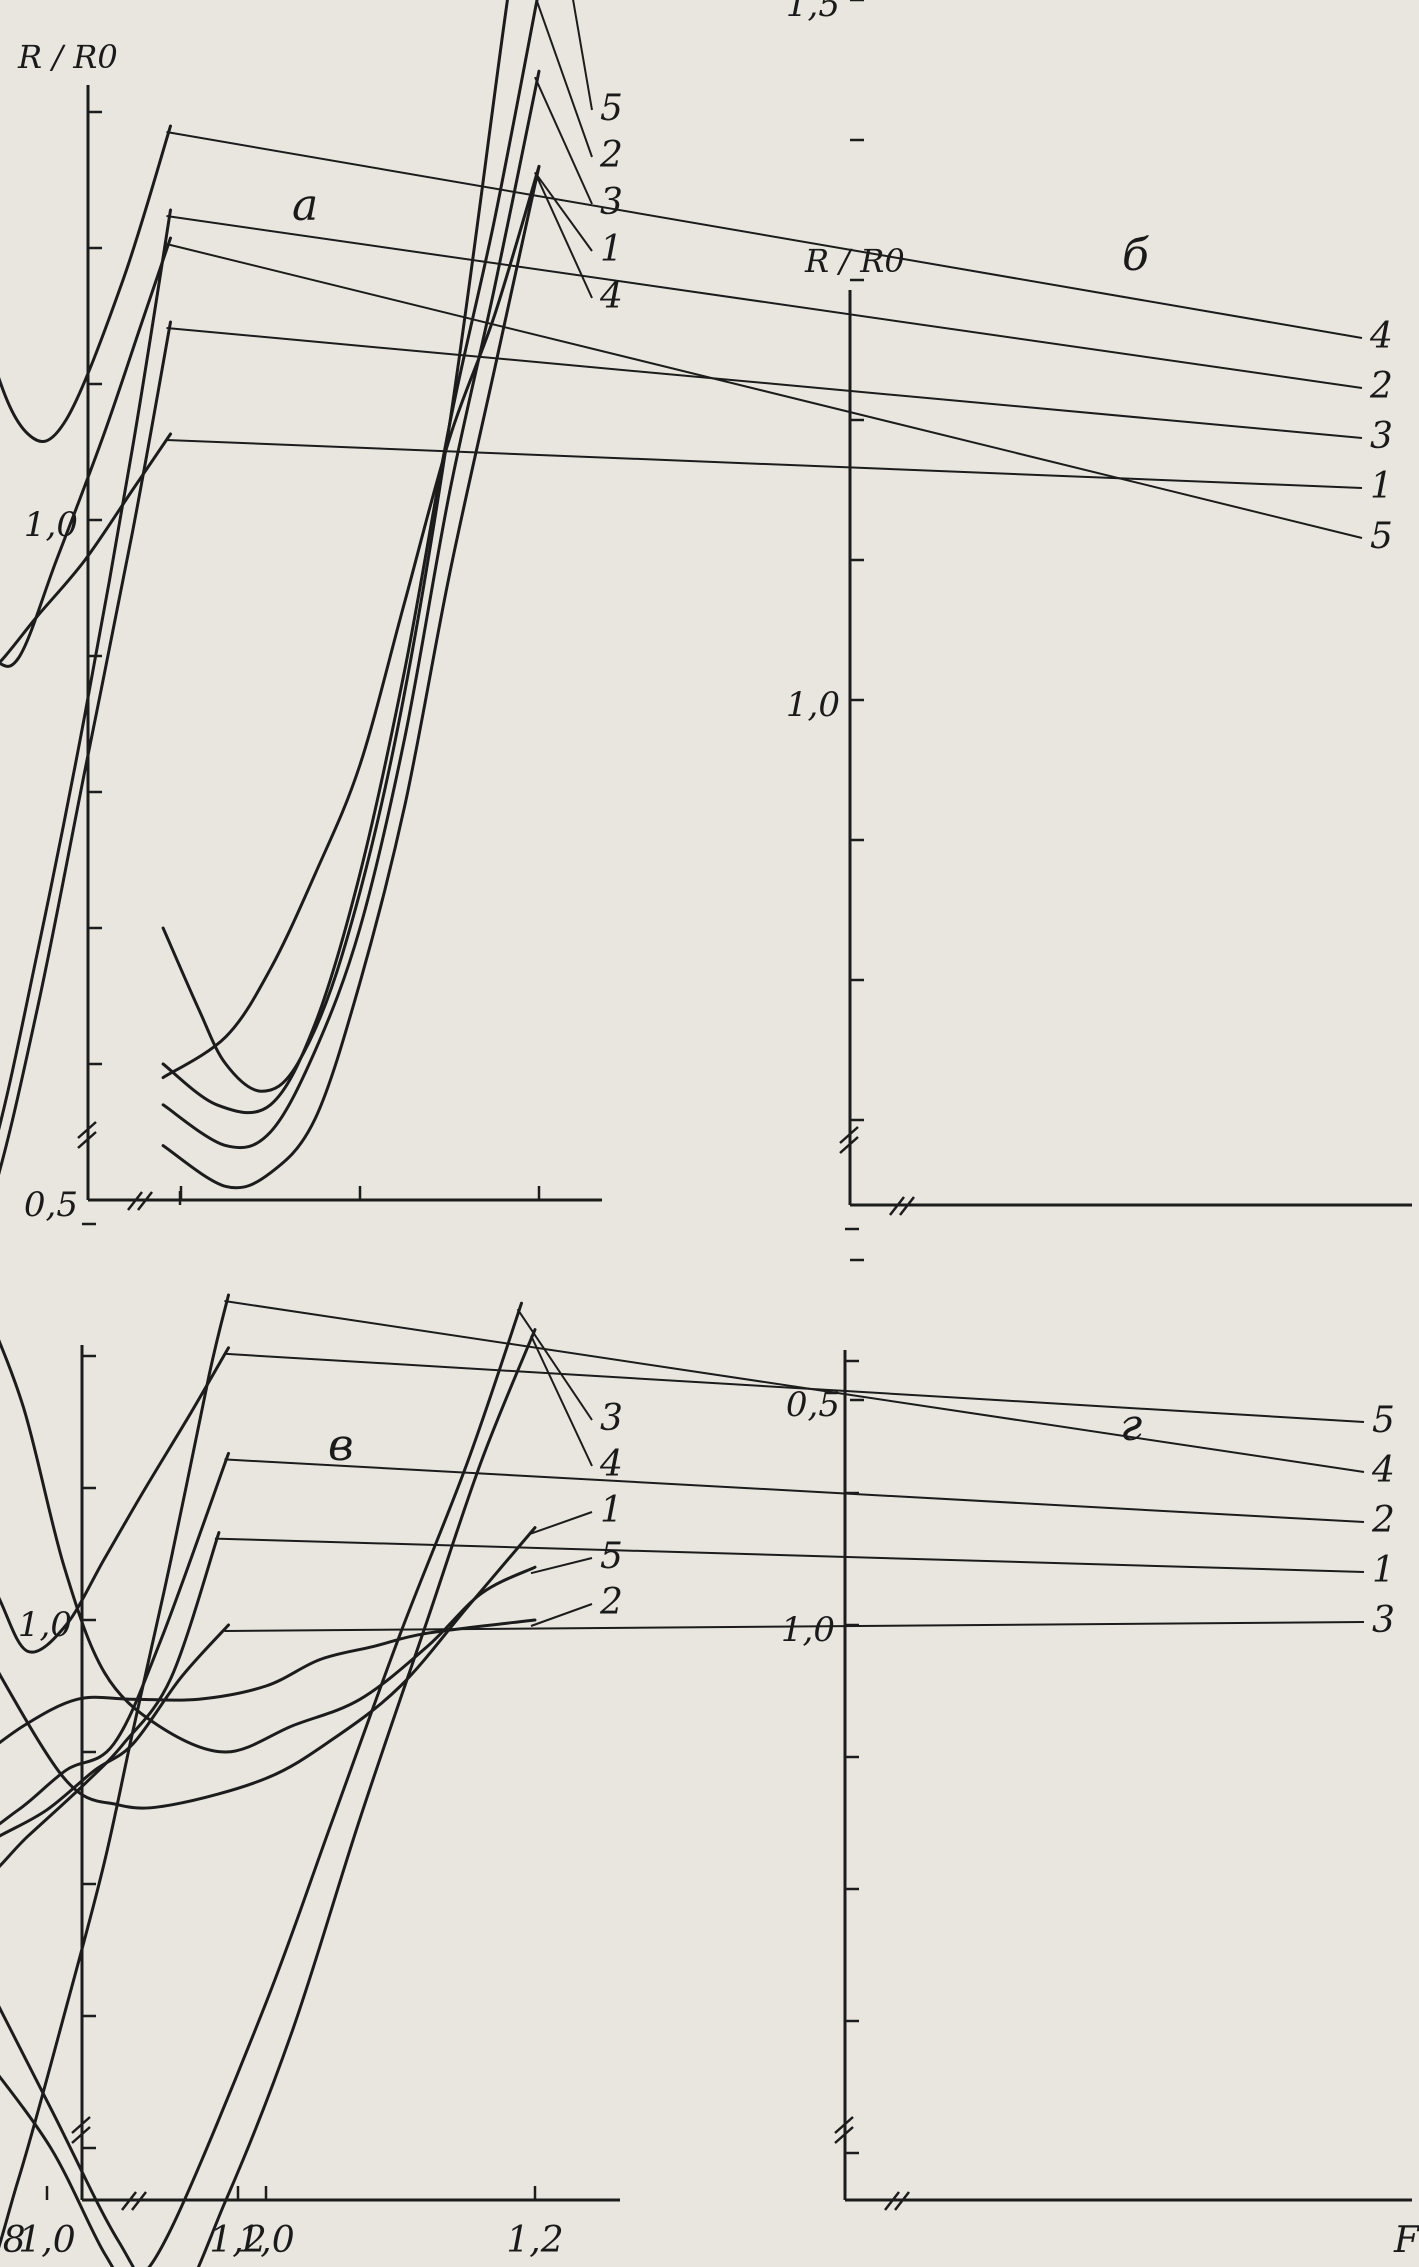 The width and height of the screenshot is (1419, 2267). What do you see at coordinates (1135, 255) in the screenshot?
I see `panel-letter: б` at bounding box center [1135, 255].